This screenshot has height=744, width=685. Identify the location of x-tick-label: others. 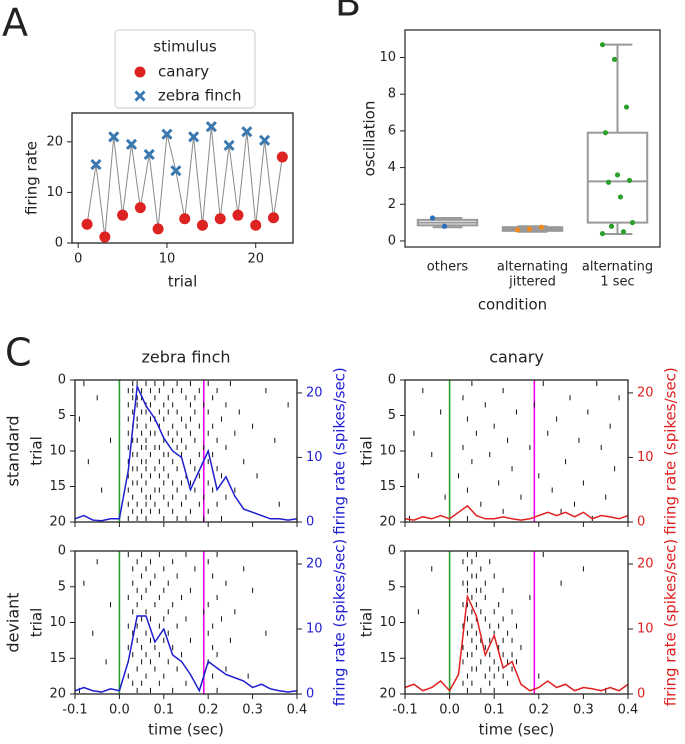
(448, 267).